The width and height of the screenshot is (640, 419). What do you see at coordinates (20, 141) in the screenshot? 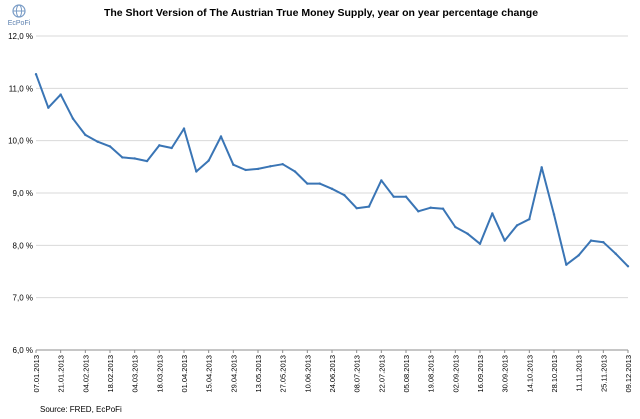
I see `y-tick-label: 10,0 %` at bounding box center [20, 141].